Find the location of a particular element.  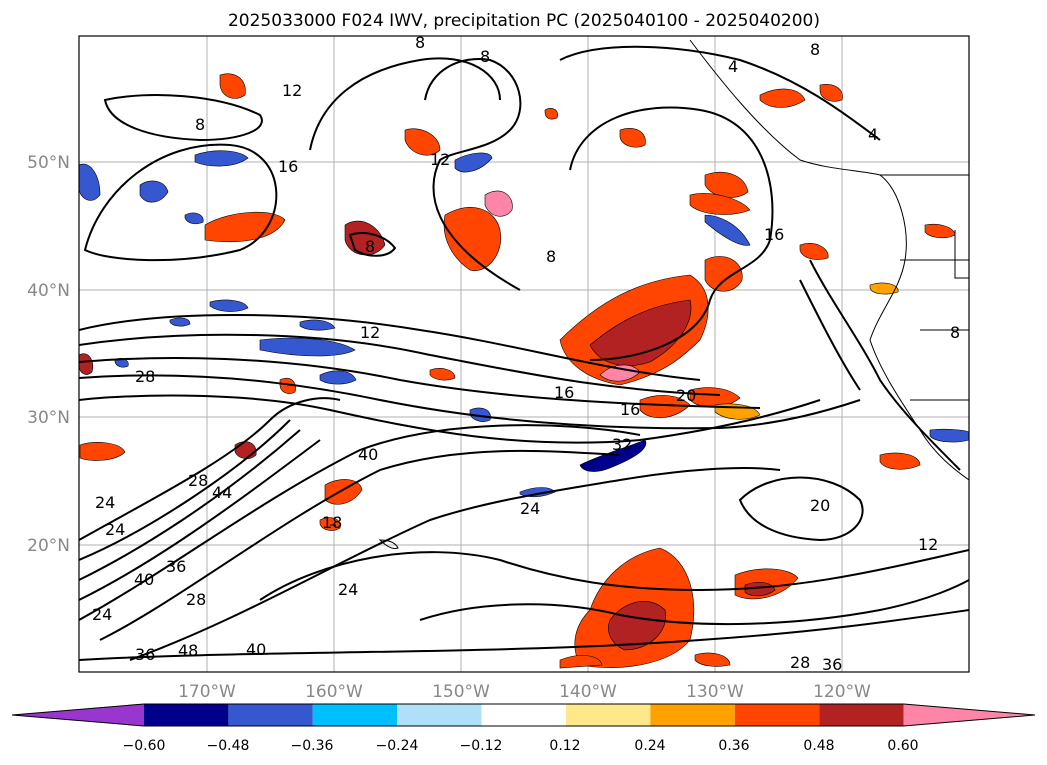

contour-label: 32 is located at coordinates (622, 444).